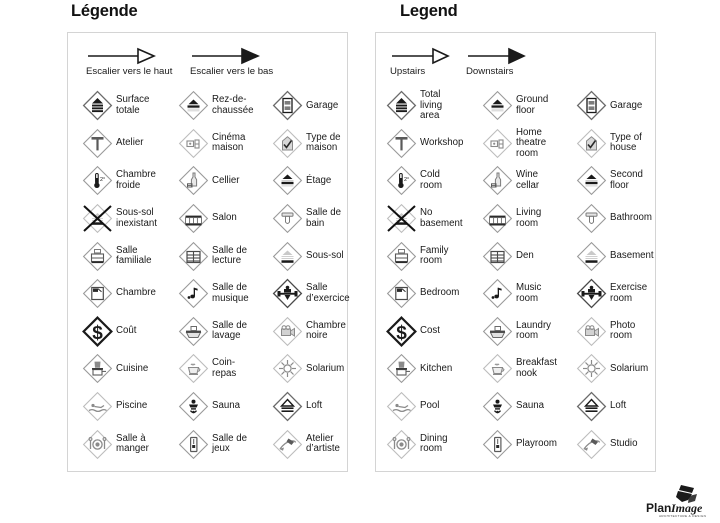  What do you see at coordinates (193, 331) in the screenshot?
I see `laundry-room-icon` at bounding box center [193, 331].